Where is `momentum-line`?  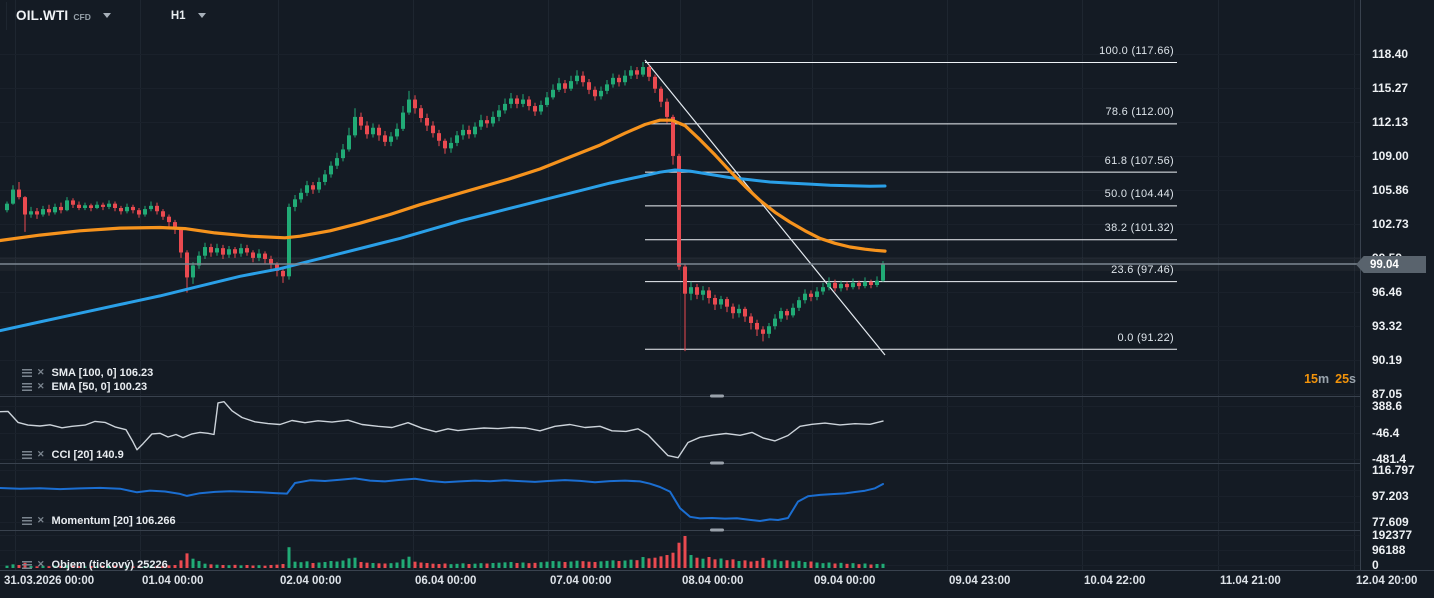
momentum-line is located at coordinates (442, 499).